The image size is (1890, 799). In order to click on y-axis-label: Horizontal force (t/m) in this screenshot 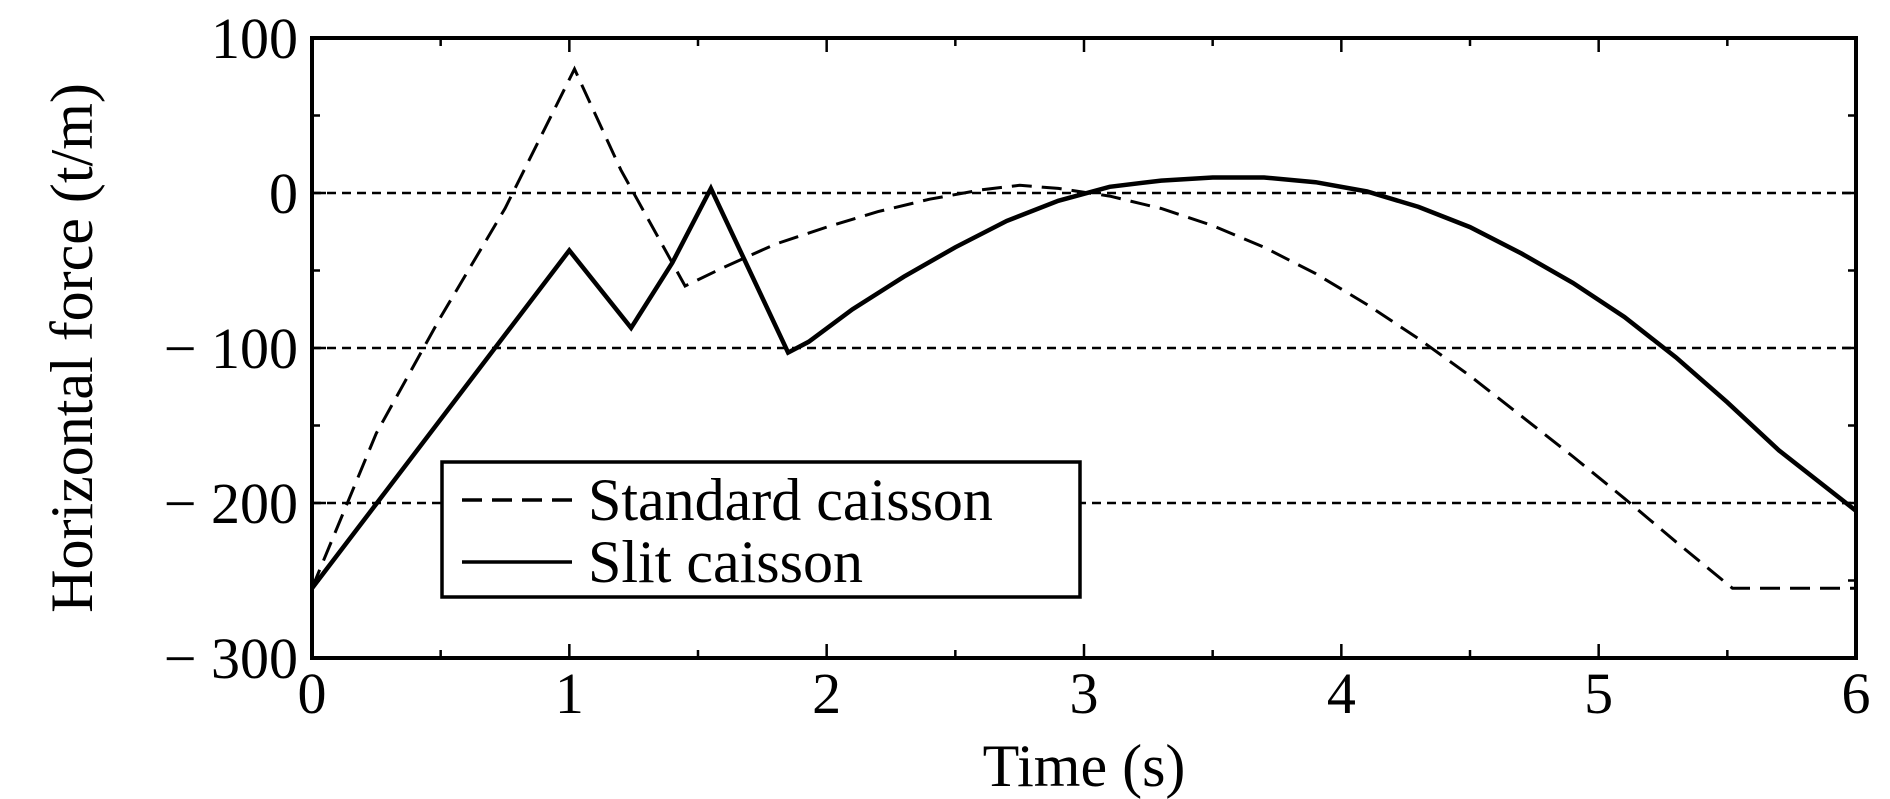, I will do `click(72, 348)`.